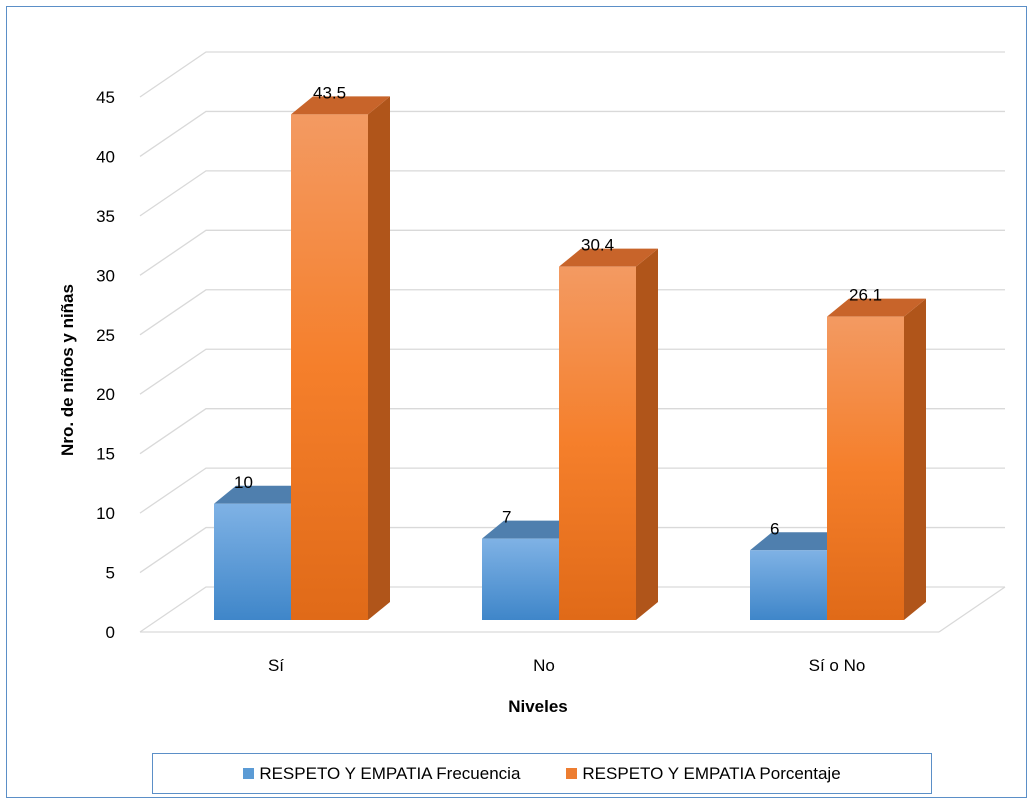 The height and width of the screenshot is (806, 1035). I want to click on y-tick-label: 25, so click(105, 335).